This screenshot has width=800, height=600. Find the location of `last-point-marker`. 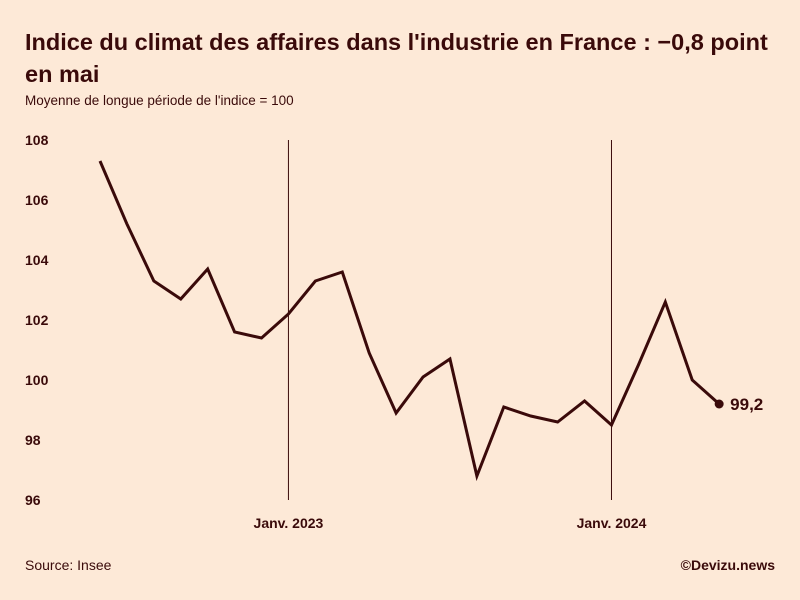

last-point-marker is located at coordinates (719, 404).